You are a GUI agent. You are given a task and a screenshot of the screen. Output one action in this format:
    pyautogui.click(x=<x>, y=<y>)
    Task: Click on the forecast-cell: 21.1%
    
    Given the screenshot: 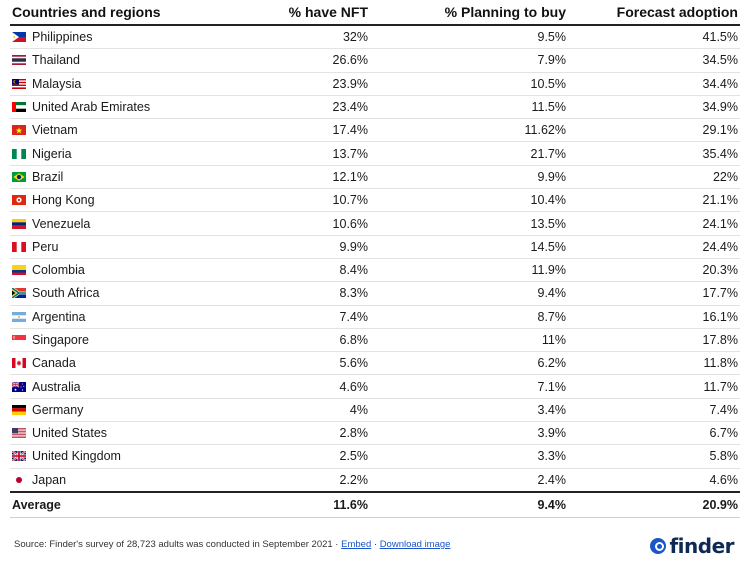 What is the action you would take?
    pyautogui.click(x=654, y=200)
    